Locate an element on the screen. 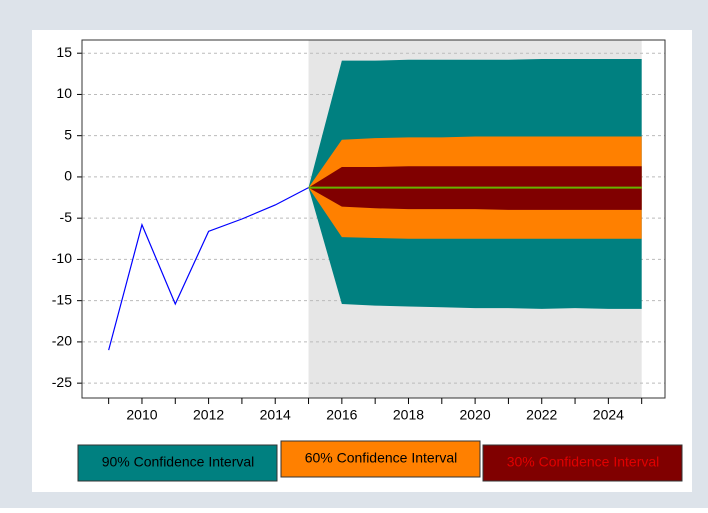 The image size is (708, 513). y-tick-label: 5 is located at coordinates (68, 134).